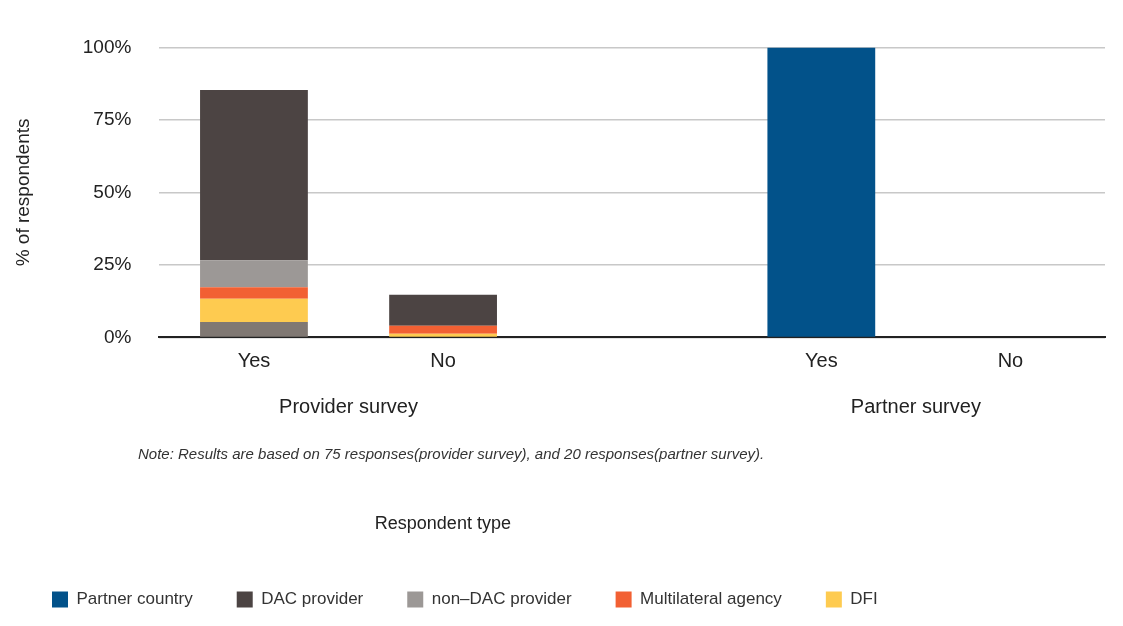 The width and height of the screenshot is (1123, 626). I want to click on text: Note: Results are based on 75 responses(provider survey), and 20 responses(partner survey)., so click(451, 453).